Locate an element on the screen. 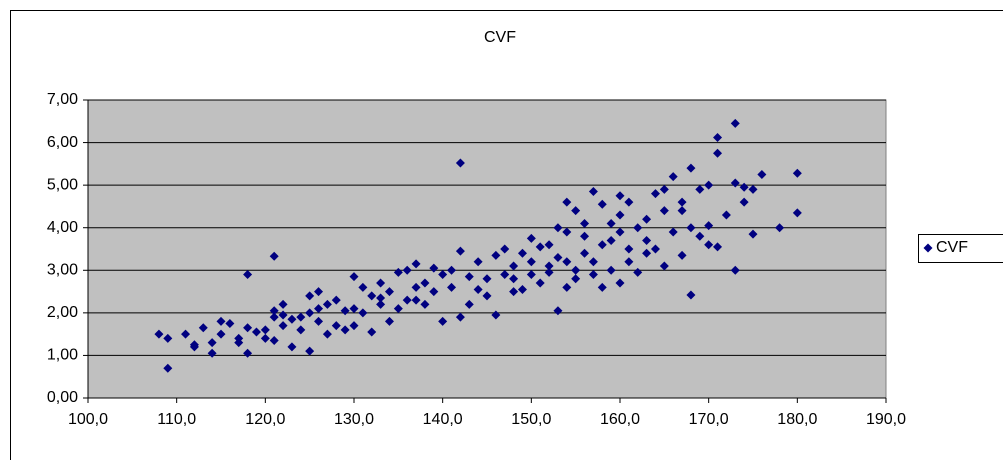 The image size is (1003, 460). y-tick-label: 6,00 is located at coordinates (62, 142).